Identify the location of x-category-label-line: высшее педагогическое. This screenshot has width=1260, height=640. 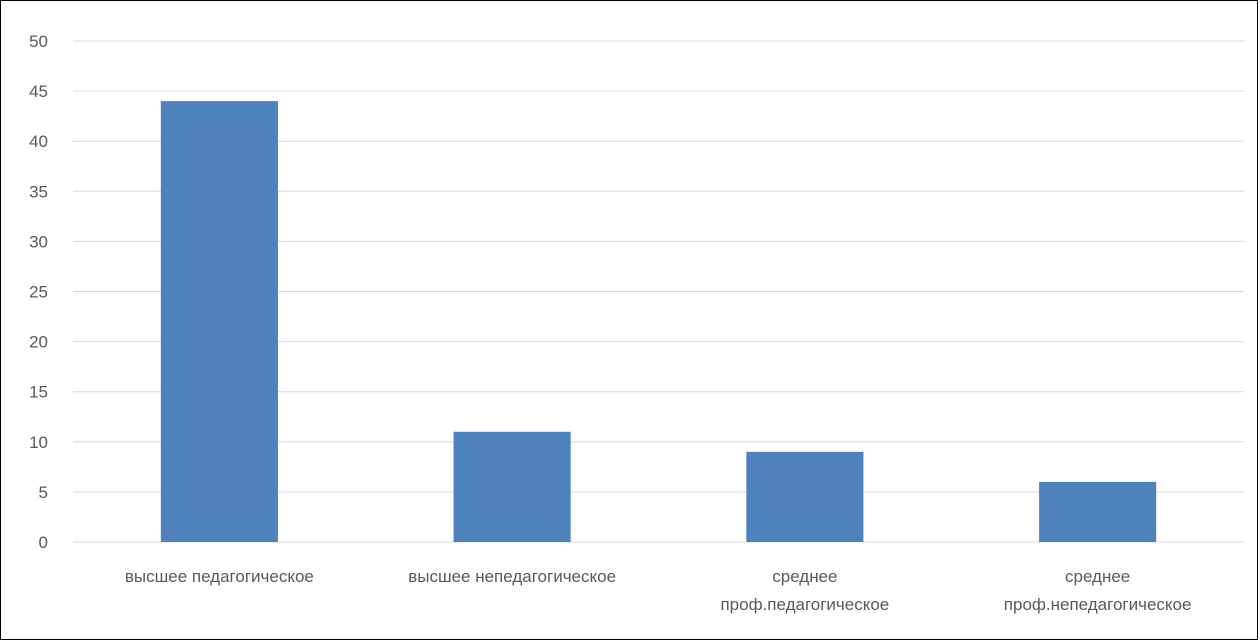
(219, 576).